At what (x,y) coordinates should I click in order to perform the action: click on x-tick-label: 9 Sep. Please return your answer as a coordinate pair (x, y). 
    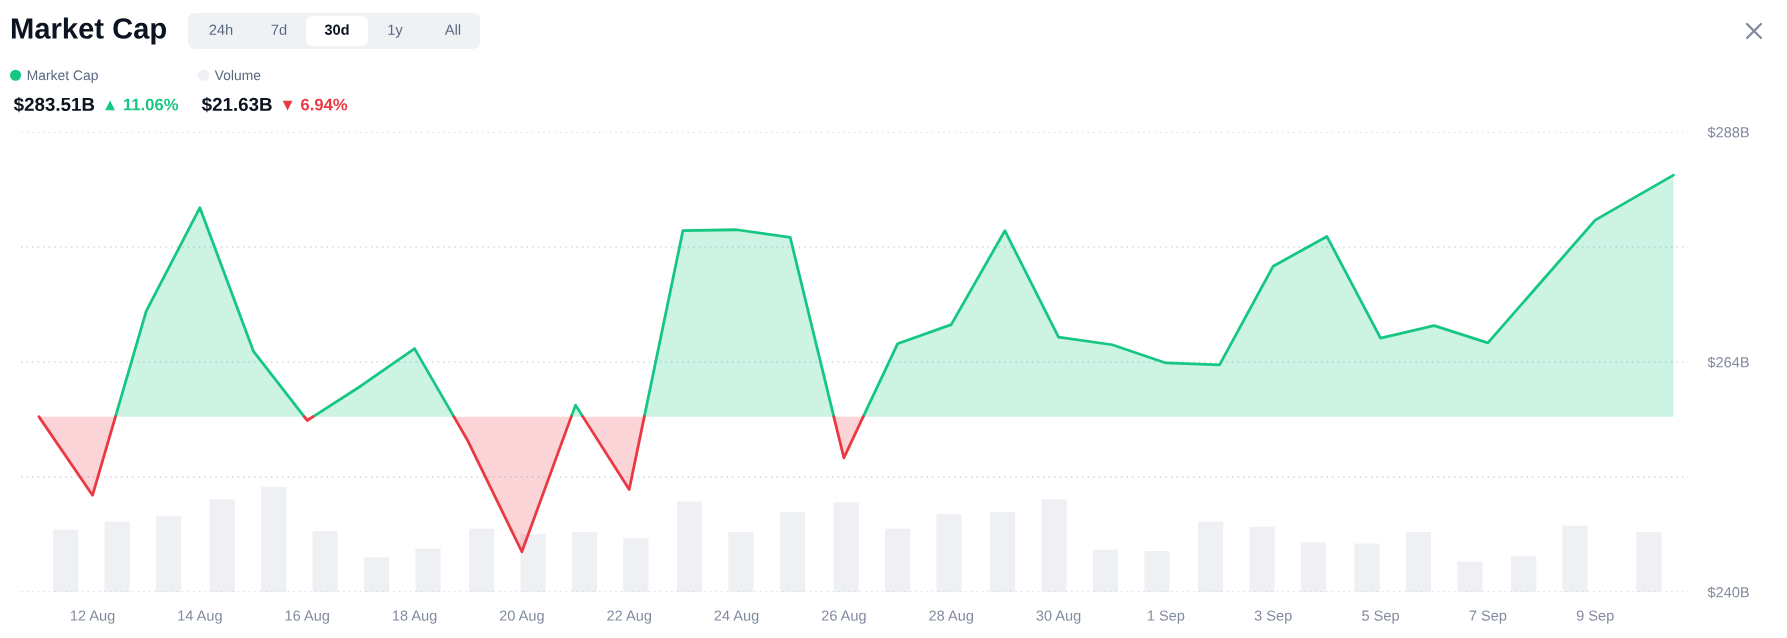
    Looking at the image, I should click on (1595, 617).